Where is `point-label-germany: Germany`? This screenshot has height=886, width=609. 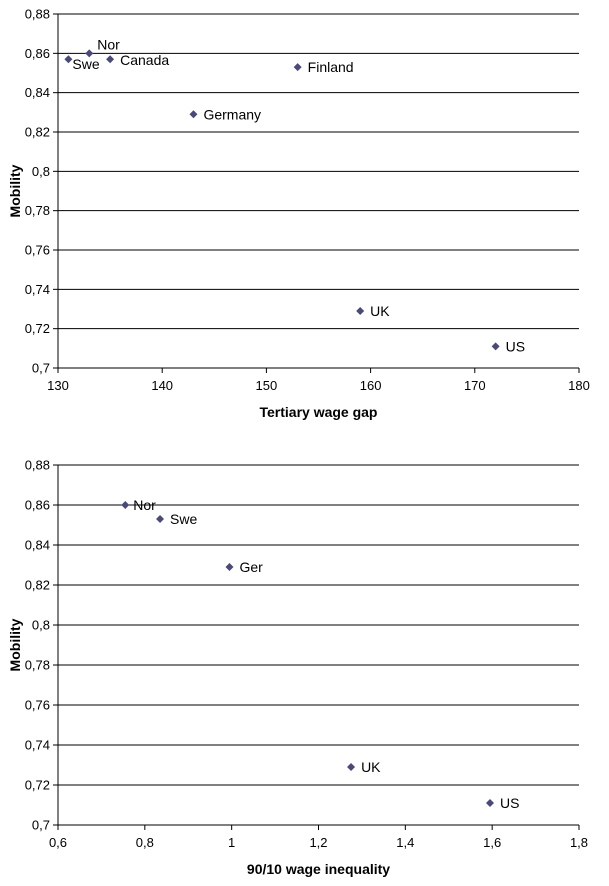 point-label-germany: Germany is located at coordinates (232, 114).